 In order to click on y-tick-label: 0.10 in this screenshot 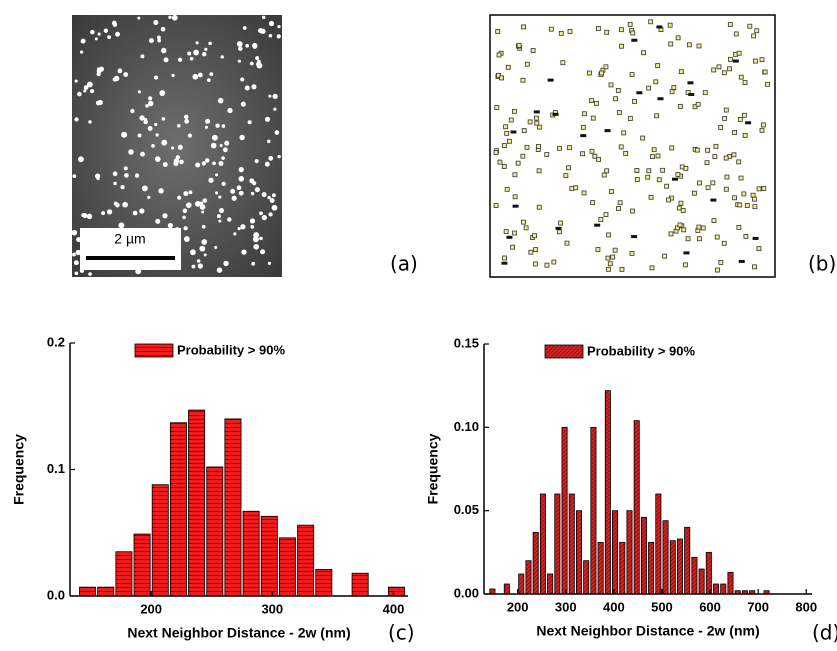, I will do `click(466, 426)`.